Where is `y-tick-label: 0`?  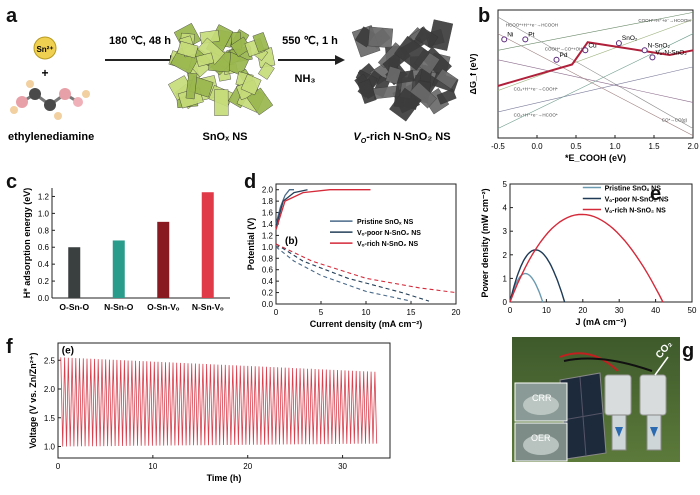
y-tick-label: 0 is located at coordinates (505, 302).